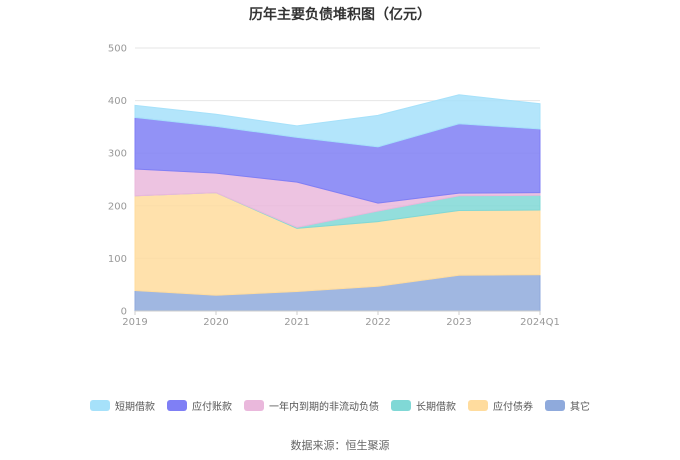 The height and width of the screenshot is (460, 680). Describe the element at coordinates (513, 407) in the screenshot. I see `legend-label: 应付债券` at that location.